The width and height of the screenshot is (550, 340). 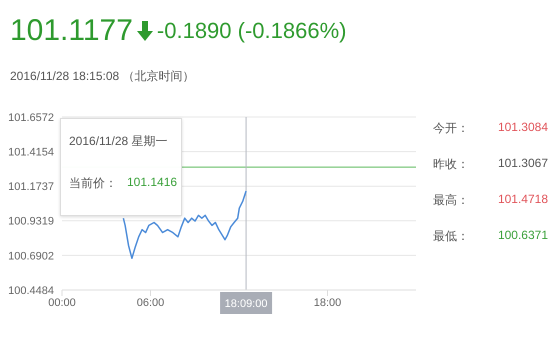 I want to click on text: 100.6371, so click(x=523, y=235).